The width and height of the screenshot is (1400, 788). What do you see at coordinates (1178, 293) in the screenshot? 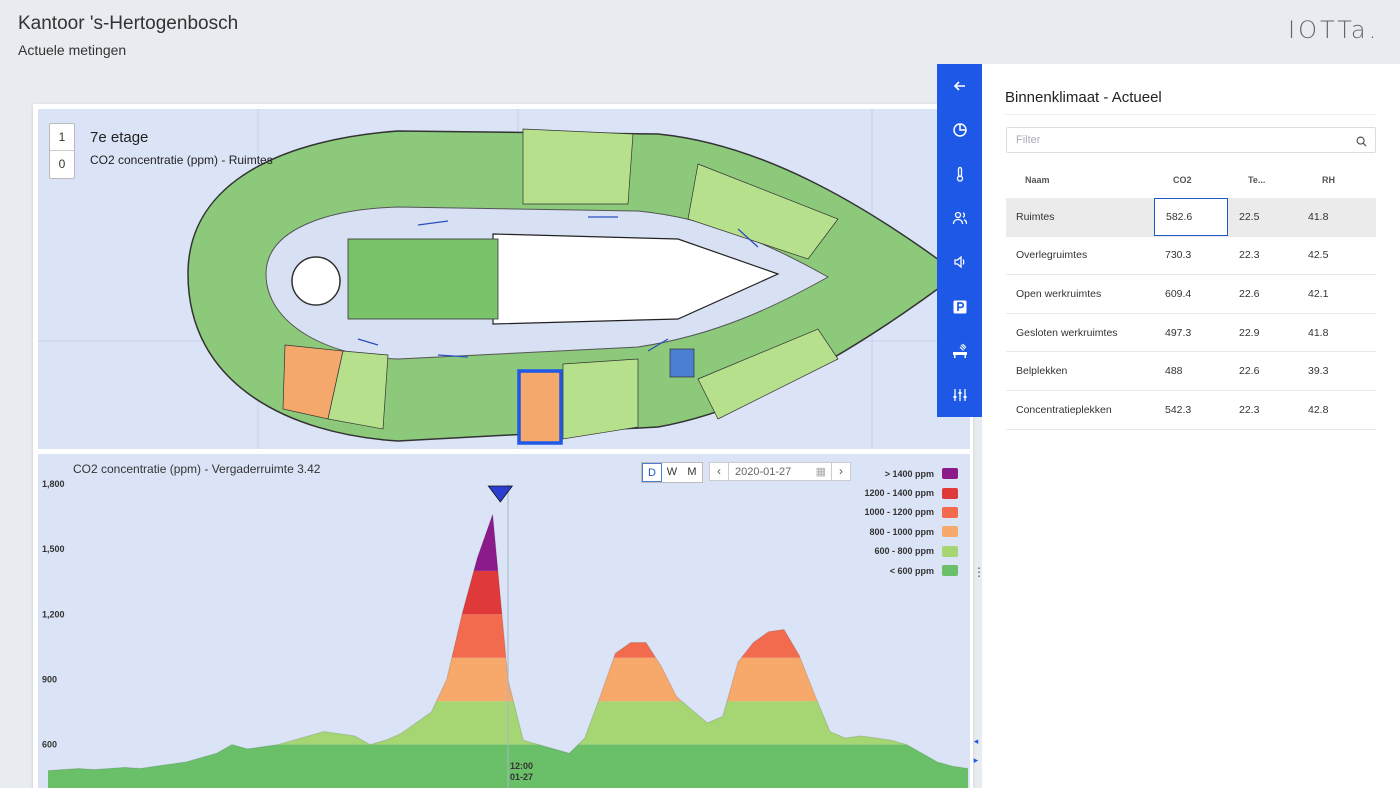
I see `cell-co2: 609.4` at bounding box center [1178, 293].